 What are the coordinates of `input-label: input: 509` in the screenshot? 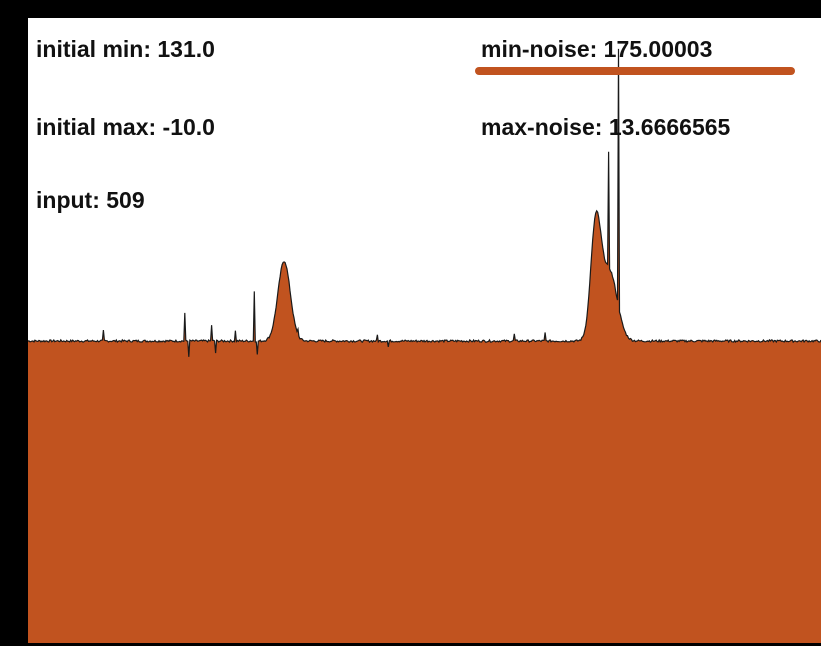 It's located at (90, 200).